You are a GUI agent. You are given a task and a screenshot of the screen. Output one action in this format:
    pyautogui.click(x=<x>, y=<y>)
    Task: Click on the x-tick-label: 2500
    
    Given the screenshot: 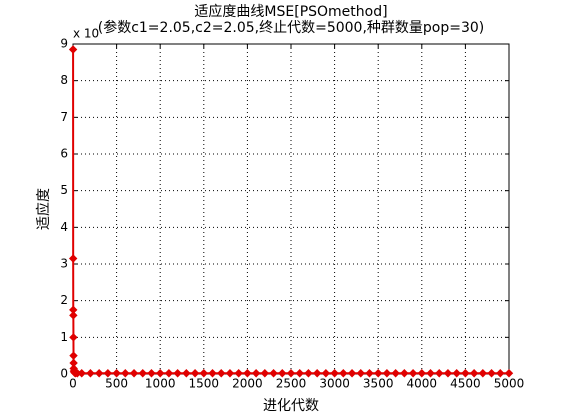 What is the action you would take?
    pyautogui.click(x=291, y=384)
    